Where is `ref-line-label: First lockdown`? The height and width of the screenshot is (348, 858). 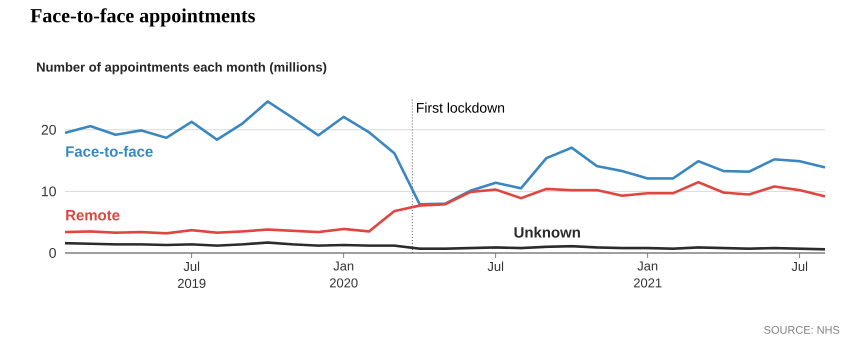 ref-line-label: First lockdown is located at coordinates (460, 107).